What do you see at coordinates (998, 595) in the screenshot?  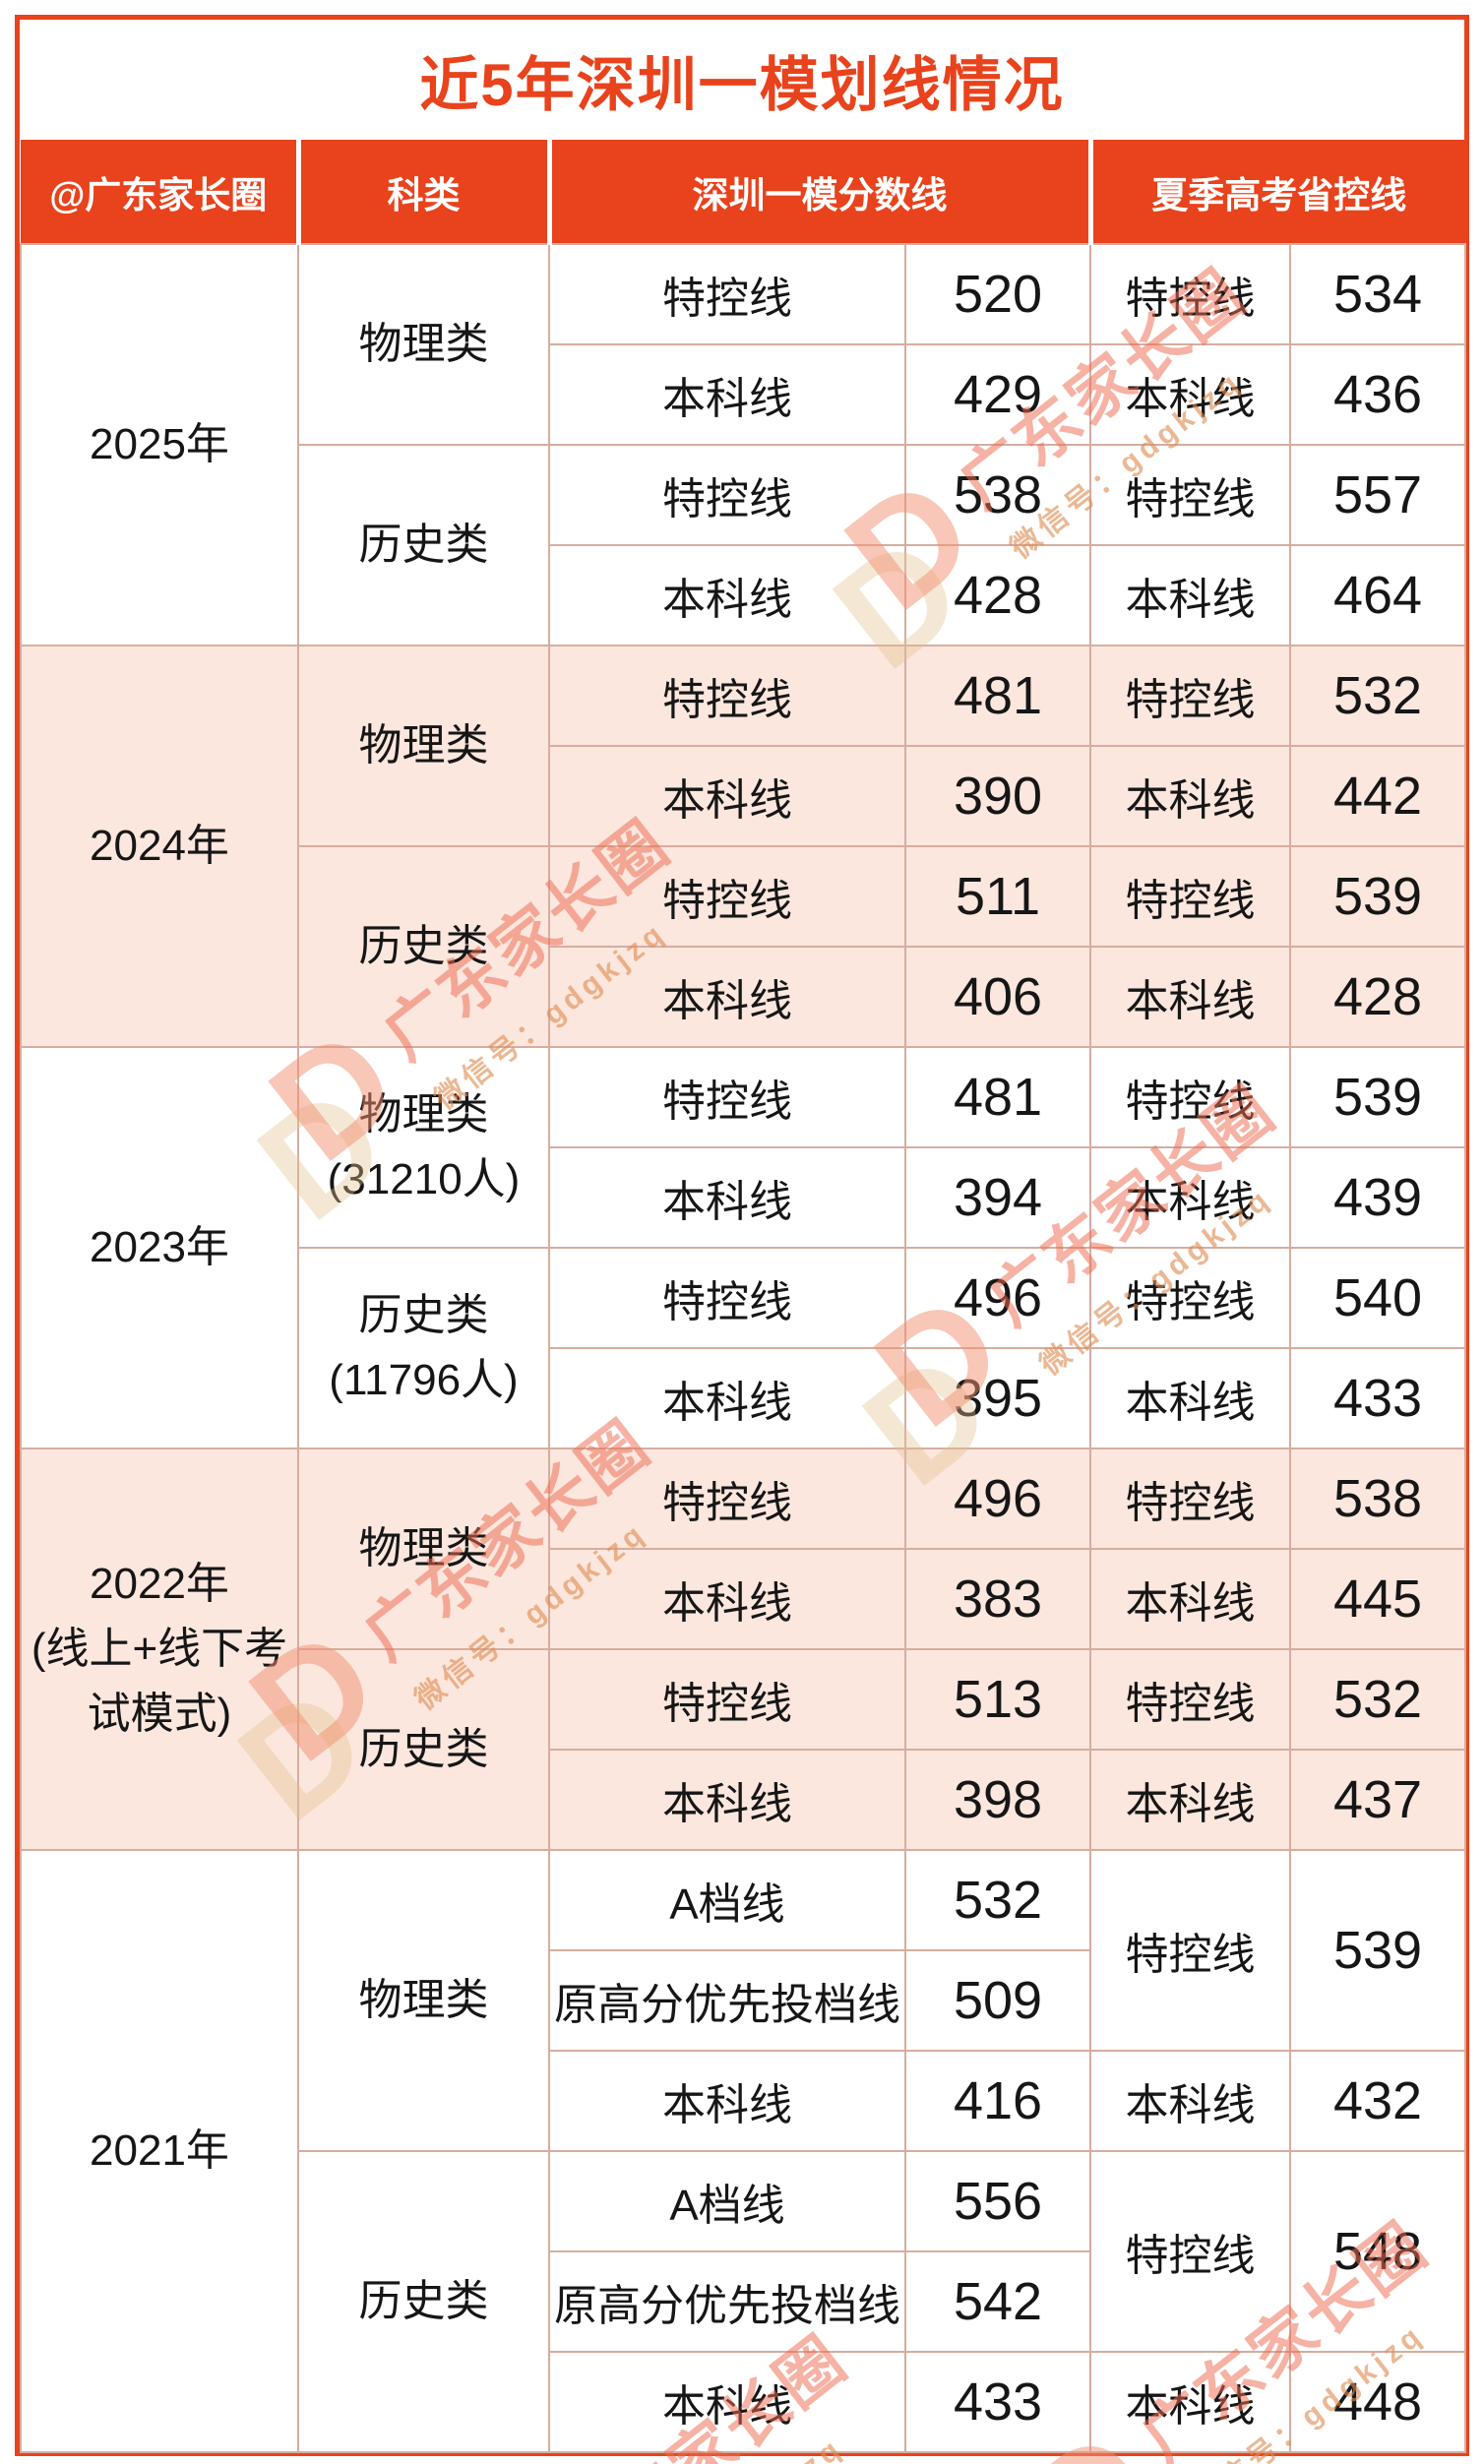 I see `mock-score-cell-text: 428` at bounding box center [998, 595].